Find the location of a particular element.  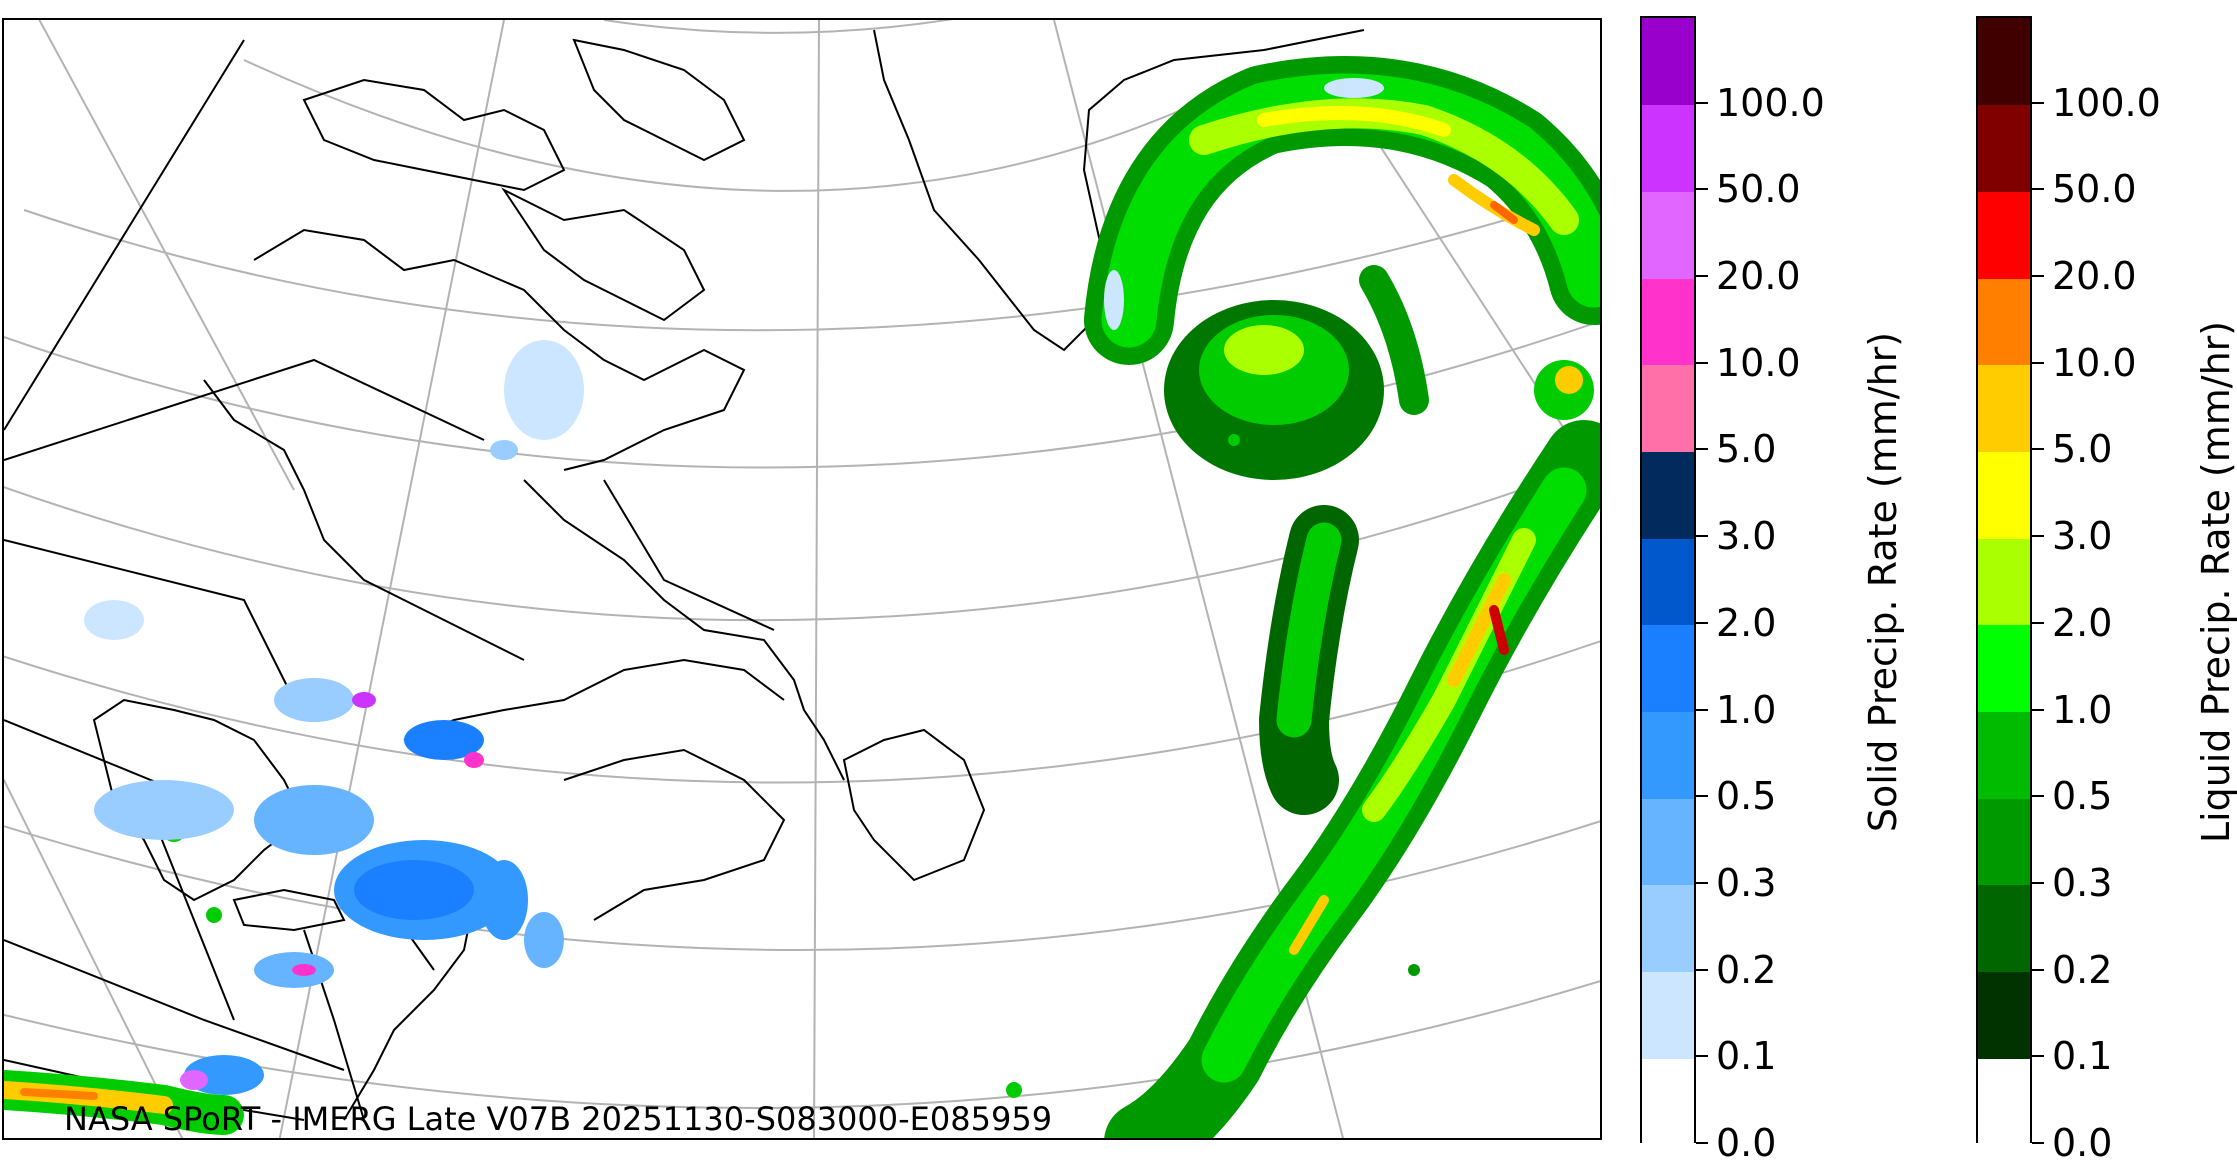

arctic-islands is located at coordinates (434, 135).